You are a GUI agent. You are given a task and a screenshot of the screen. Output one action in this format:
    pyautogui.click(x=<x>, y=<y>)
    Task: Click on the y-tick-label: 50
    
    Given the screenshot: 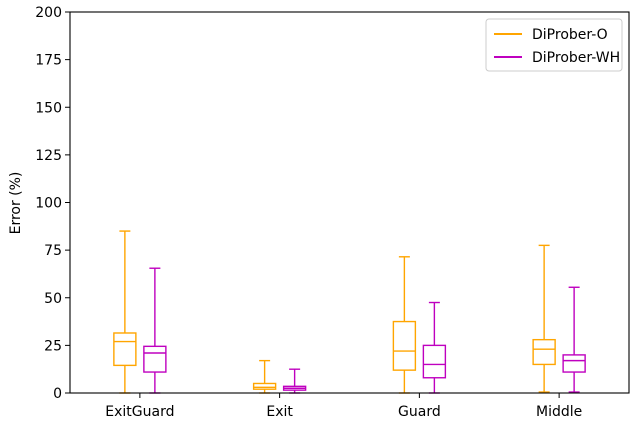 What is the action you would take?
    pyautogui.click(x=53, y=299)
    